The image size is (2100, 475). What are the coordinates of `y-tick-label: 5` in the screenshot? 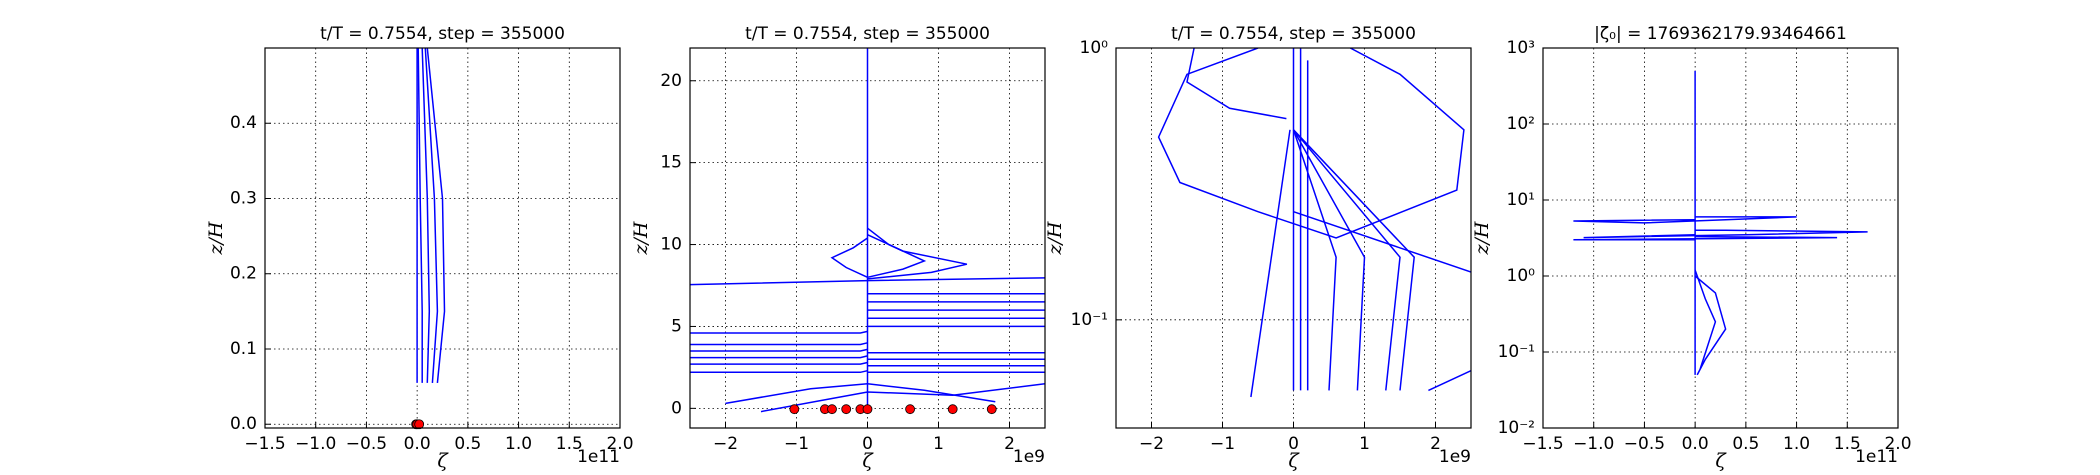 It's located at (676, 326).